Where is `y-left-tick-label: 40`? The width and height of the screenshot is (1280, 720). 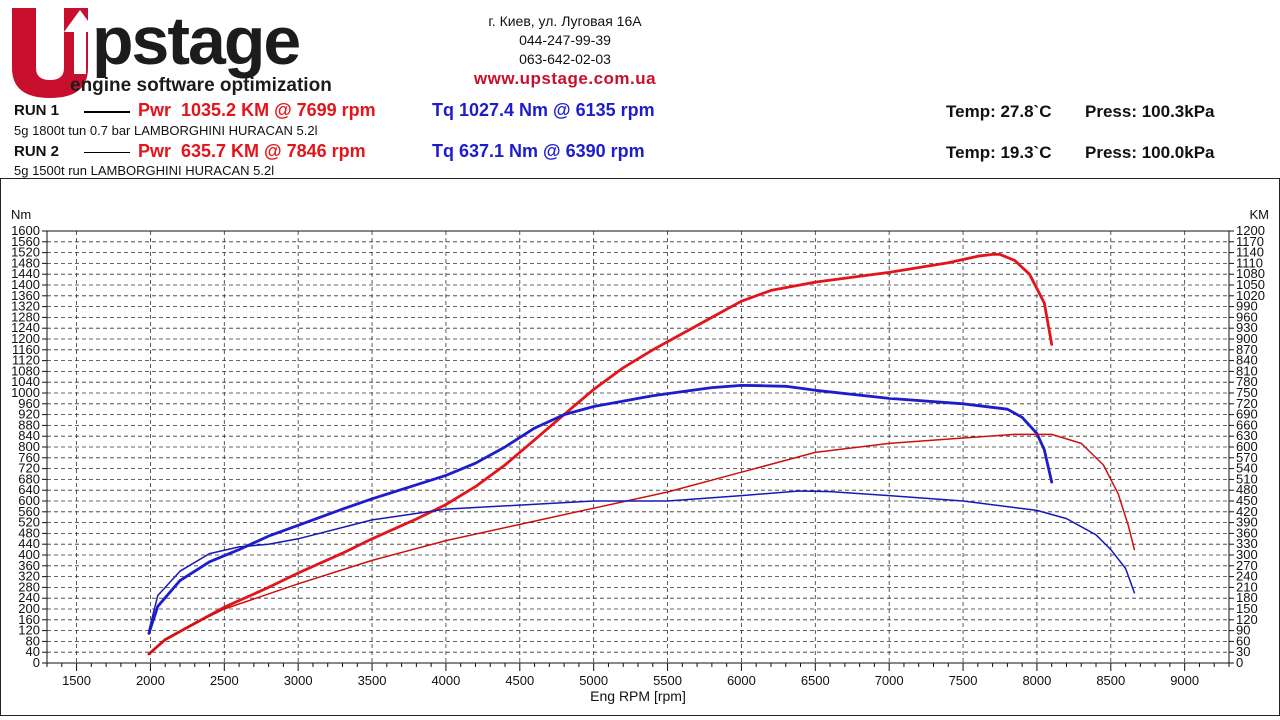 y-left-tick-label: 40 is located at coordinates (33, 651).